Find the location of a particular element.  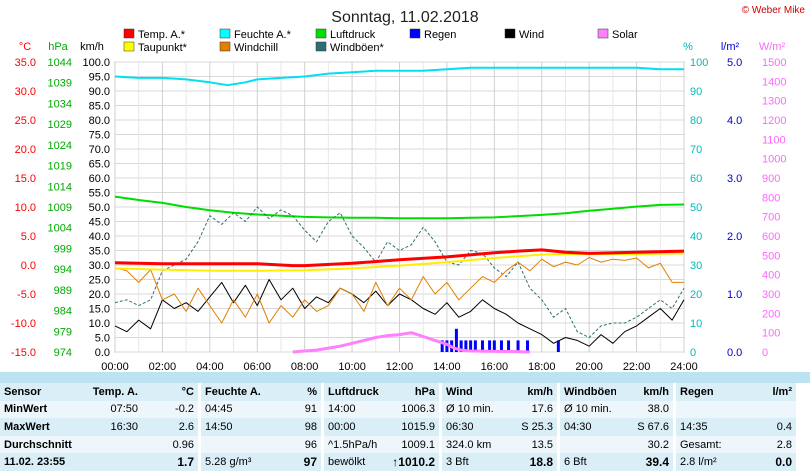

stats-cell: 06:30 is located at coordinates (472, 427).